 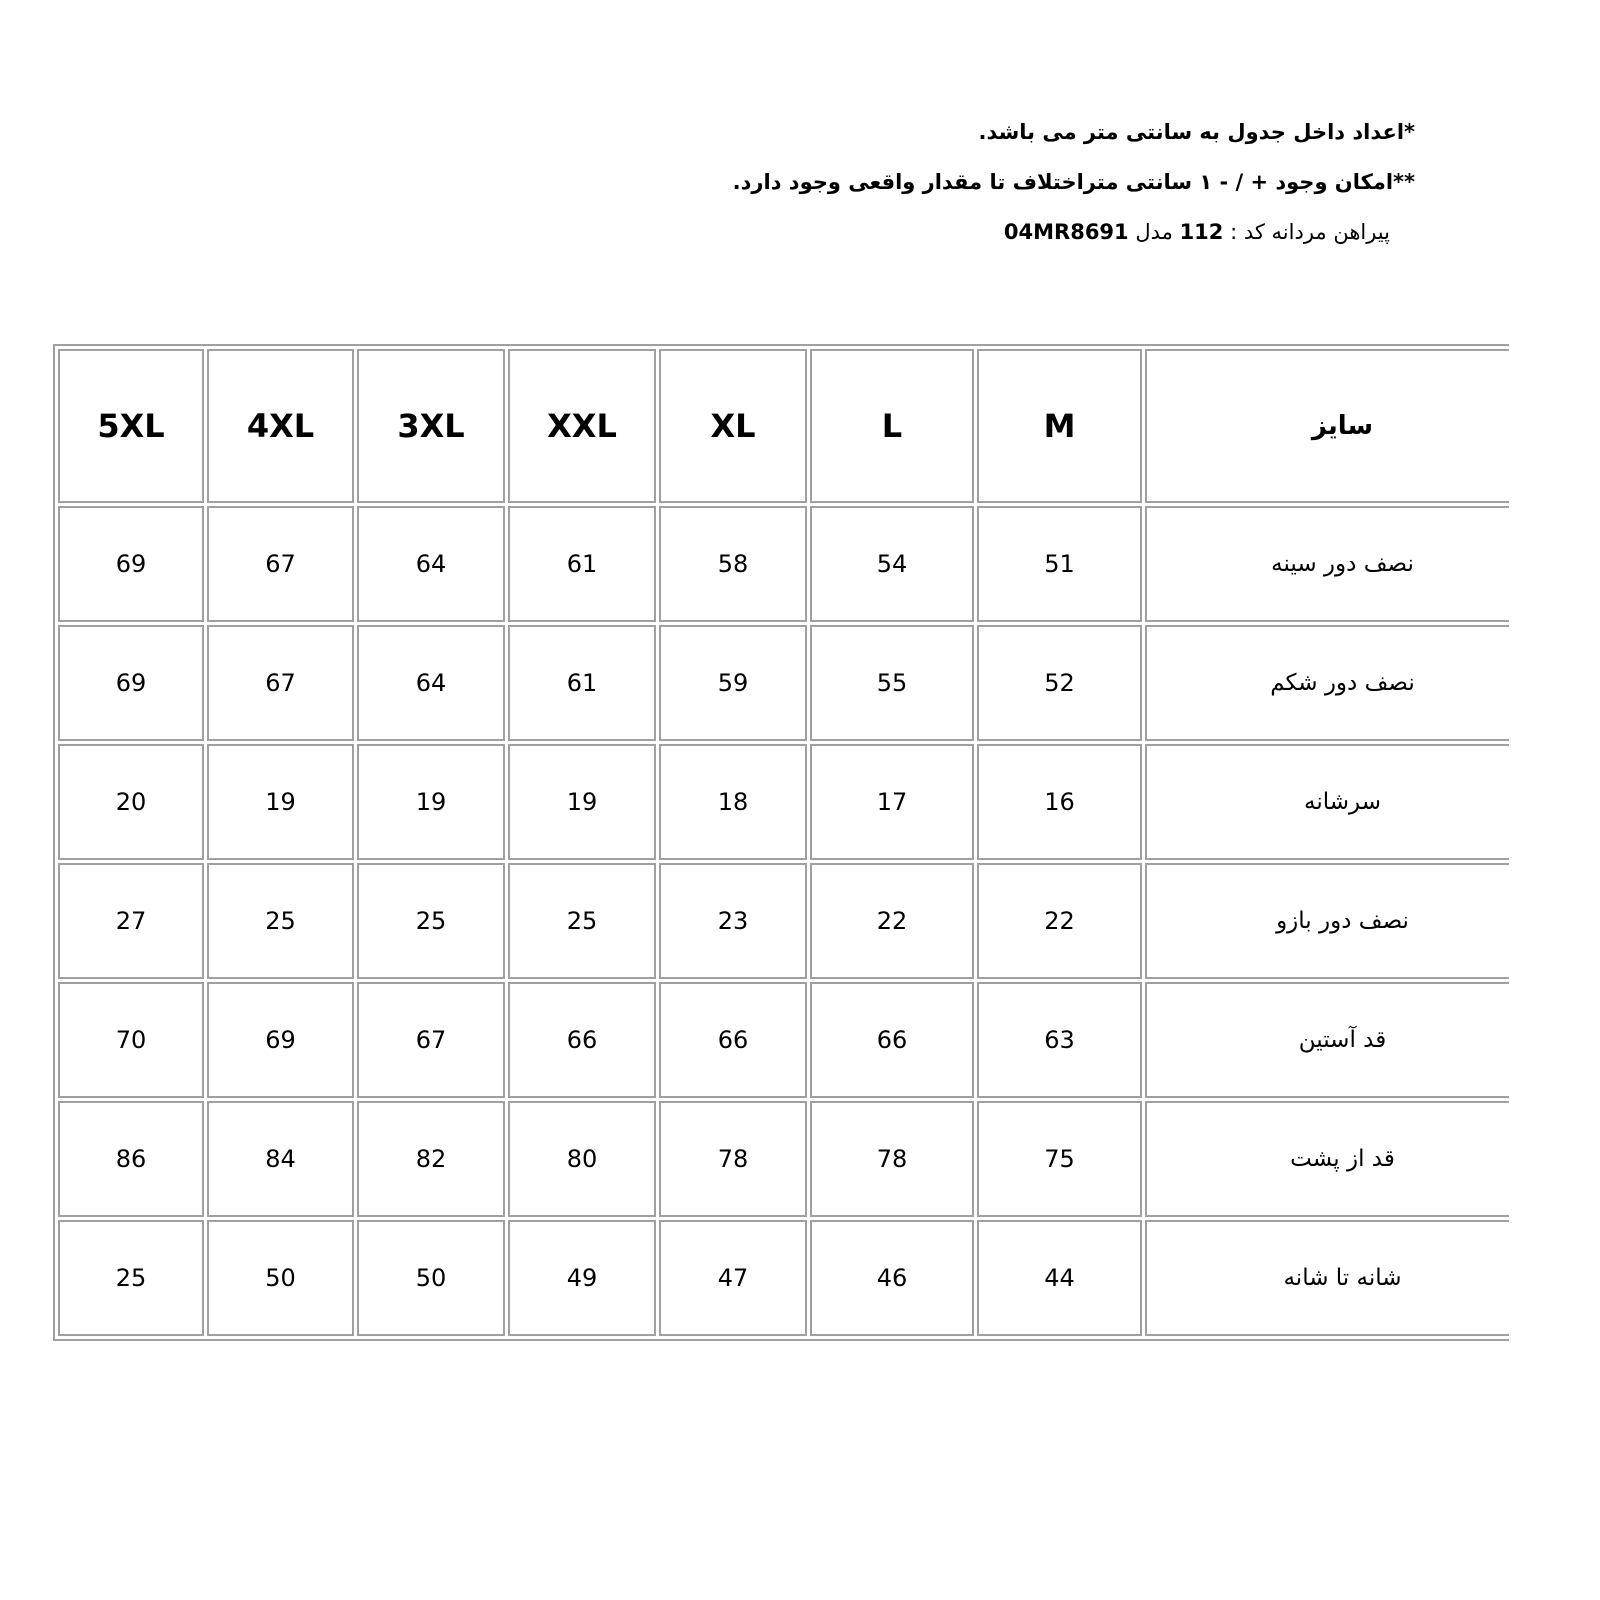 I want to click on measurement-cell: 20, so click(x=131, y=802).